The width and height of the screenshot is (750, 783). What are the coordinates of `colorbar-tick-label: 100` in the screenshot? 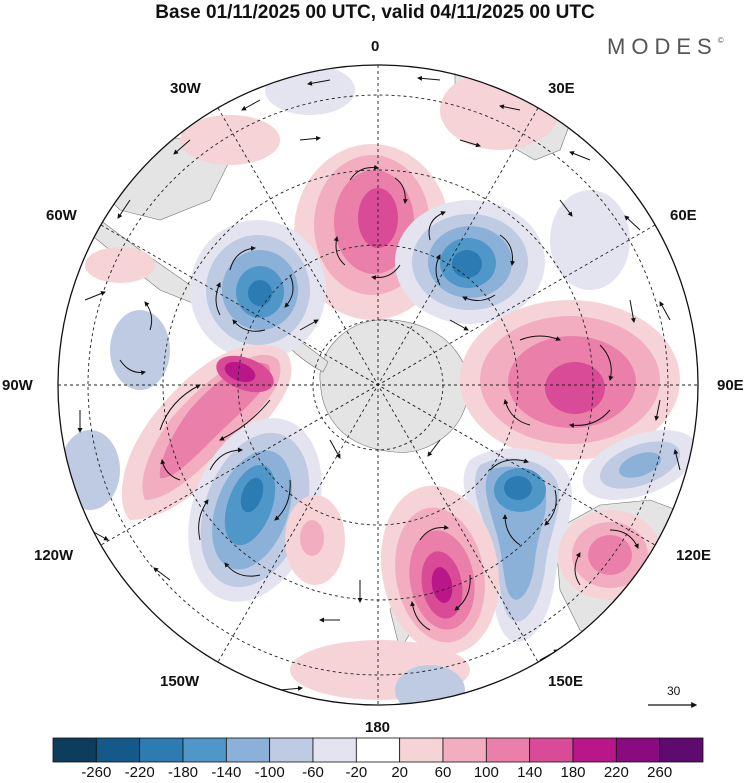 It's located at (486, 772).